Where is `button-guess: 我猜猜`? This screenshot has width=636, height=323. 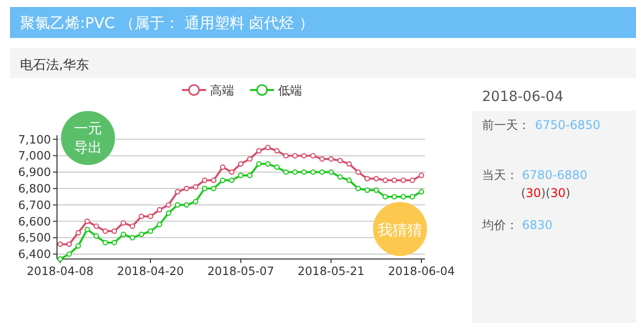 button-guess: 我猜猜 is located at coordinates (400, 229).